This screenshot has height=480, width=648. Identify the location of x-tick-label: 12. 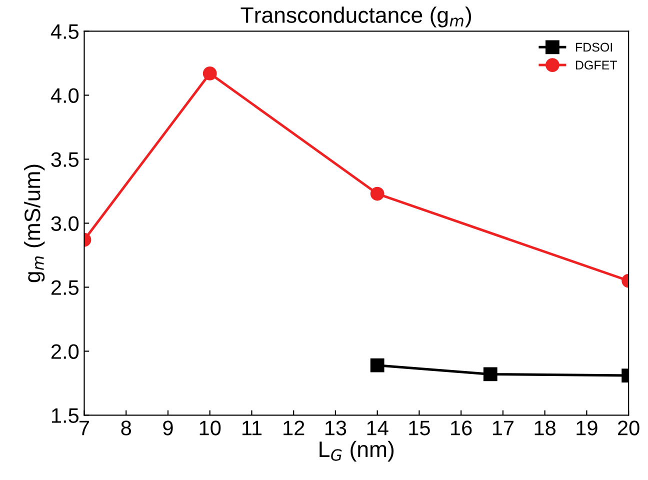
(294, 428).